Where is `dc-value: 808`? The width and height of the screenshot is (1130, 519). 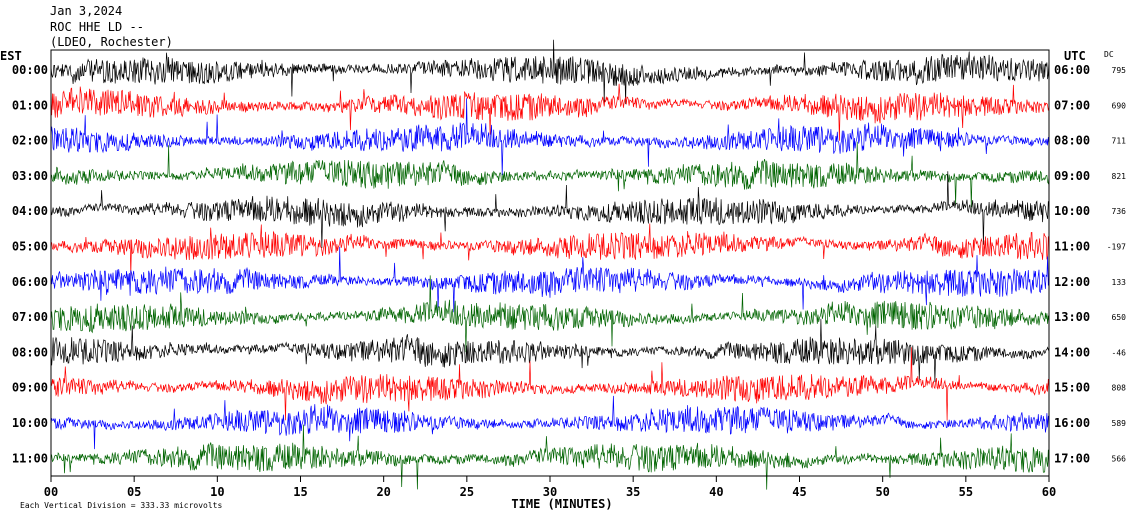 dc-value: 808 is located at coordinates (1119, 388).